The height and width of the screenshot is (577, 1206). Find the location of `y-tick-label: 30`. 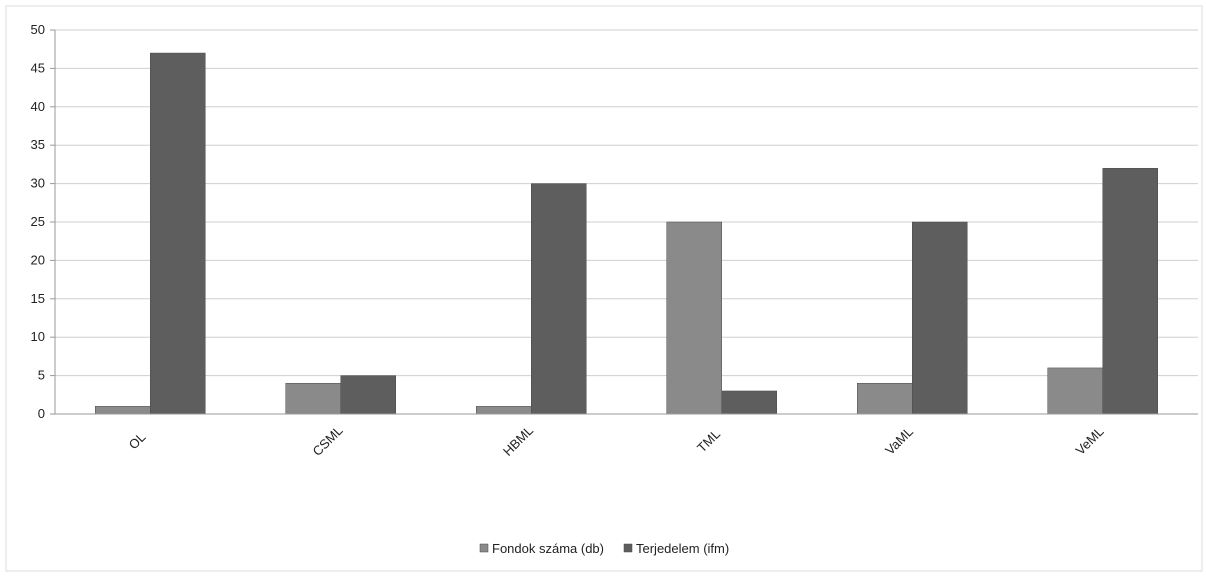

y-tick-label: 30 is located at coordinates (38, 183).